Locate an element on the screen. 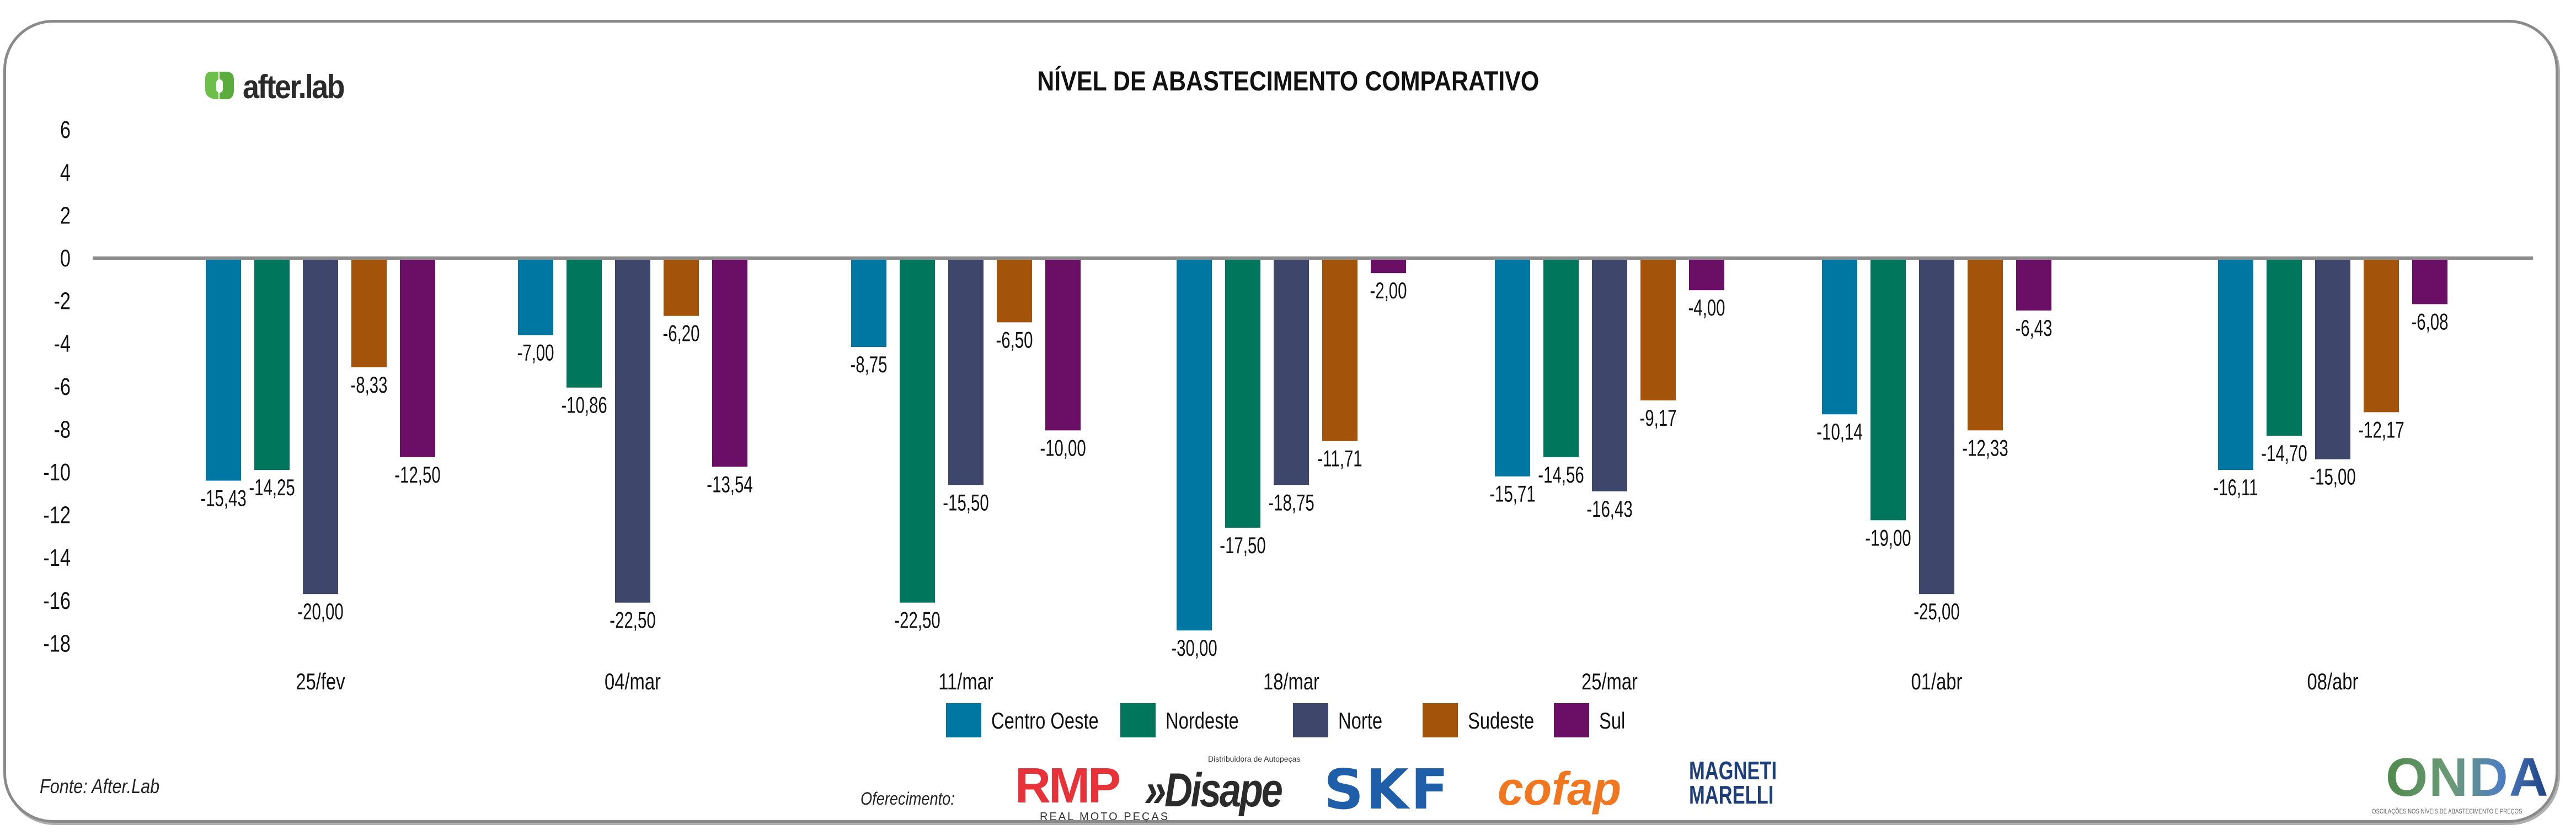 This screenshot has height=835, width=2576. data-label: -4,00 is located at coordinates (1706, 308).